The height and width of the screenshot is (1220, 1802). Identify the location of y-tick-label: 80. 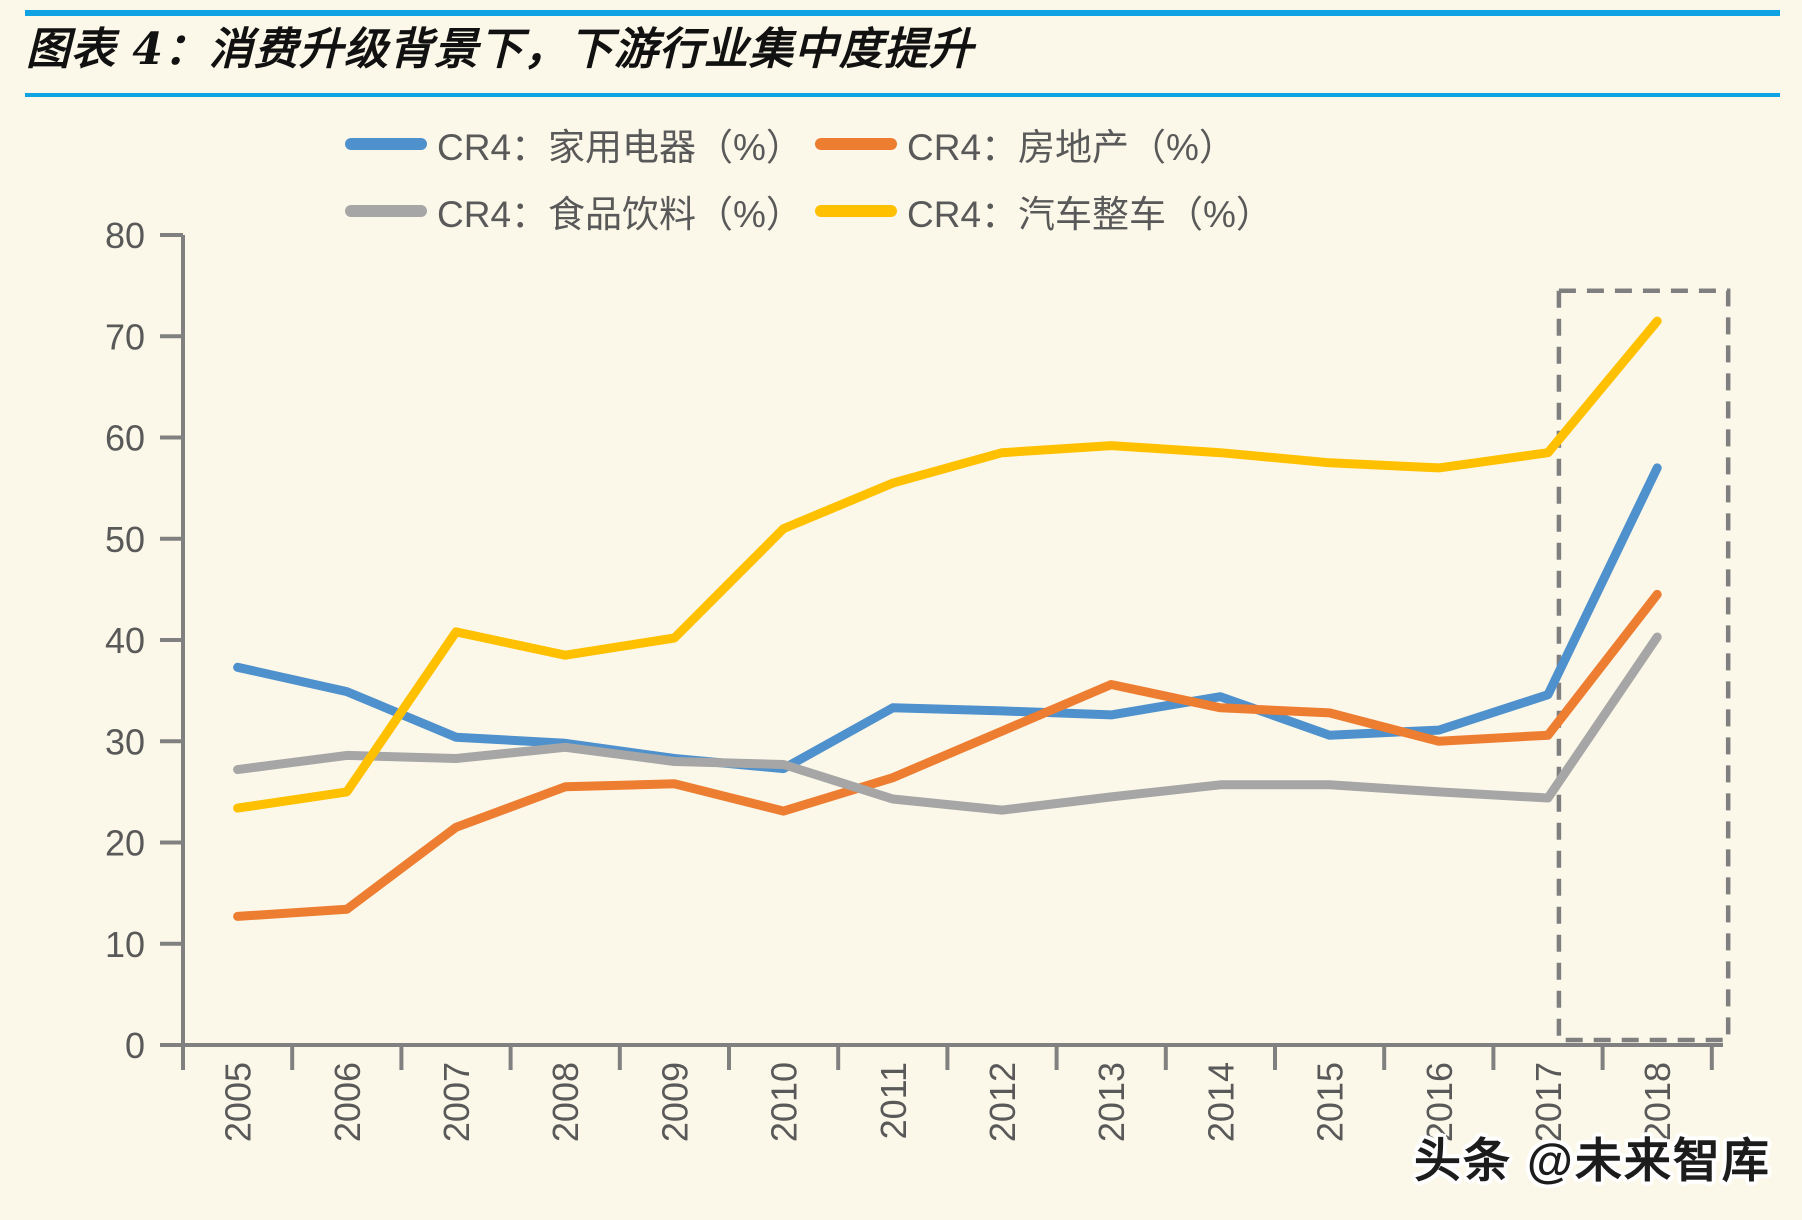
(125, 235).